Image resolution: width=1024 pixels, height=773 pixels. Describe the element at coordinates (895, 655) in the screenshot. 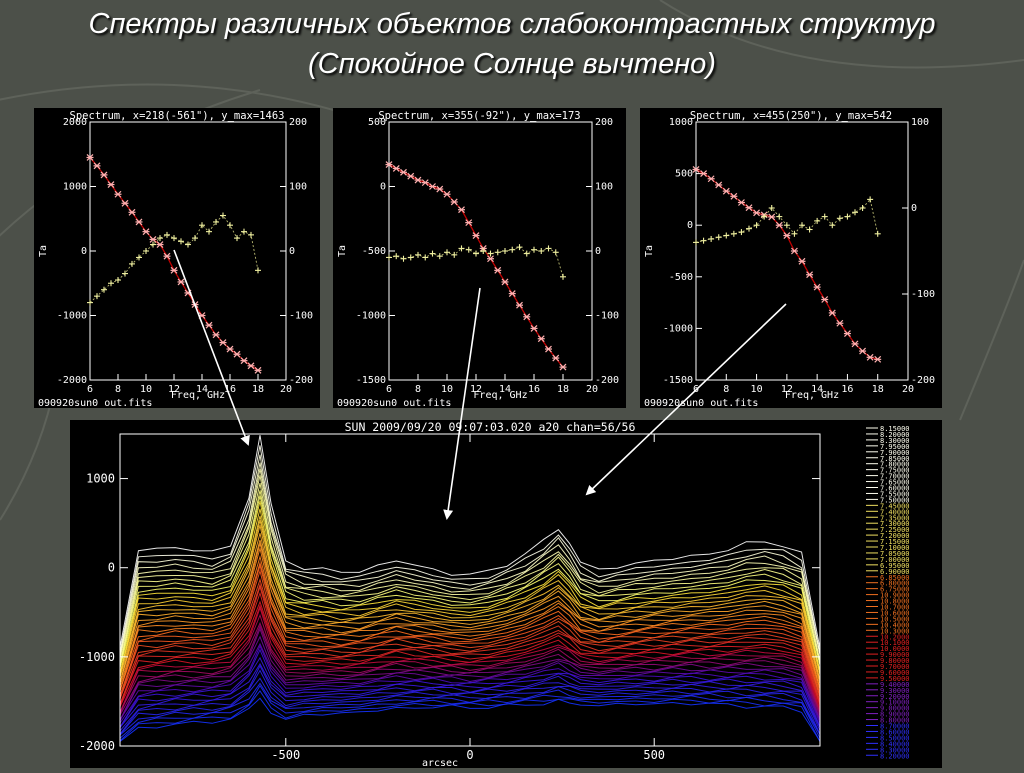

I see `legend-entry: 9.90000` at that location.